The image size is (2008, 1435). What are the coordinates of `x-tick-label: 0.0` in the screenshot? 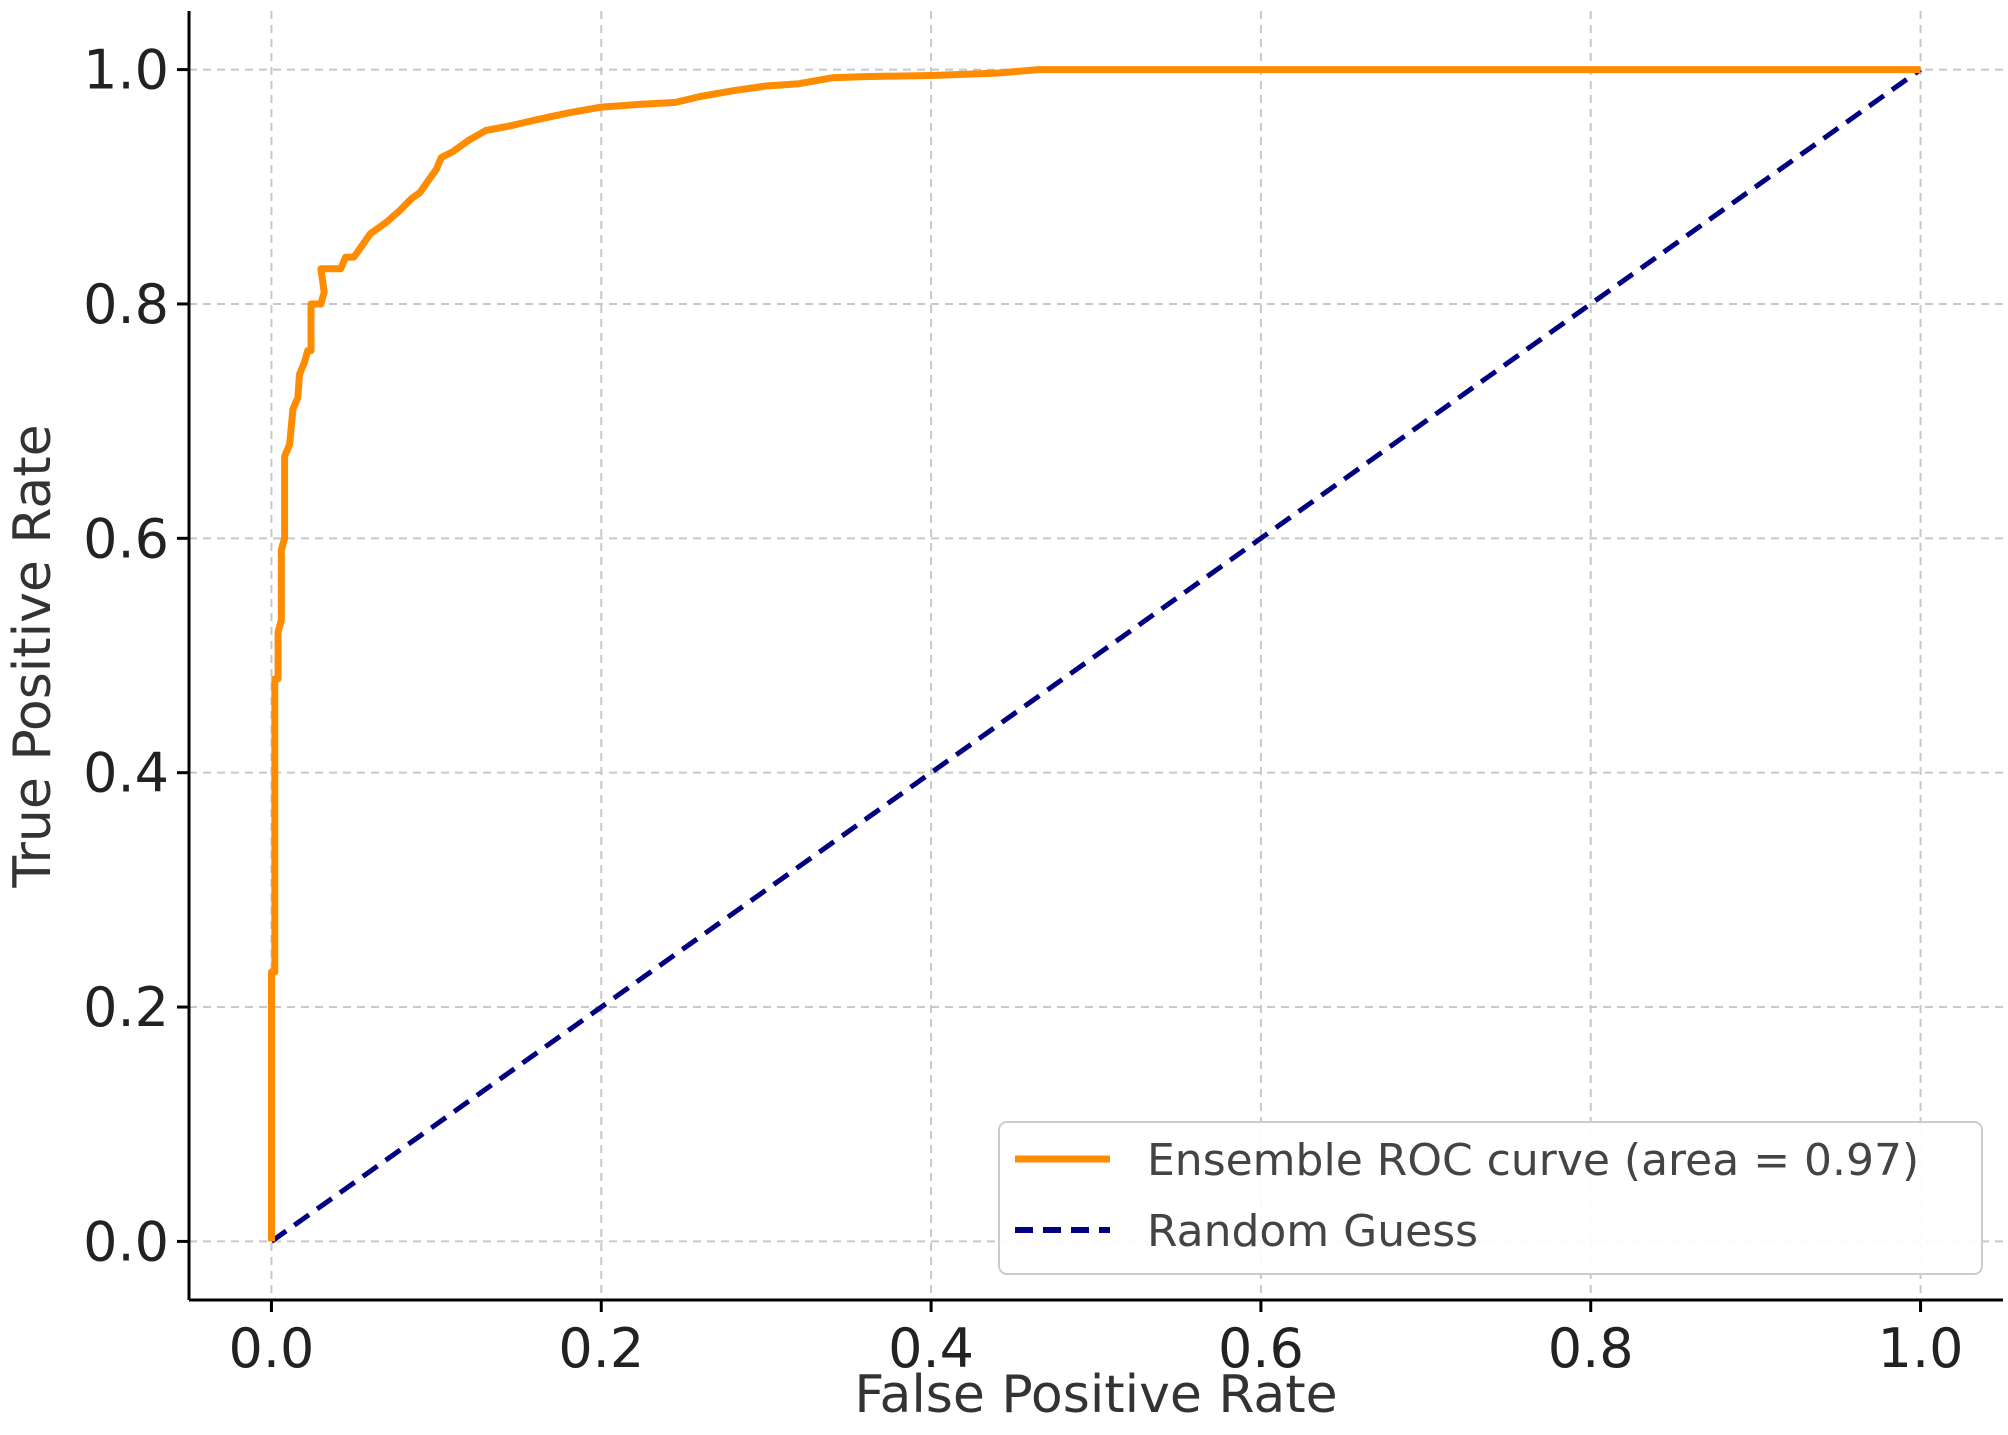 It's located at (272, 1348).